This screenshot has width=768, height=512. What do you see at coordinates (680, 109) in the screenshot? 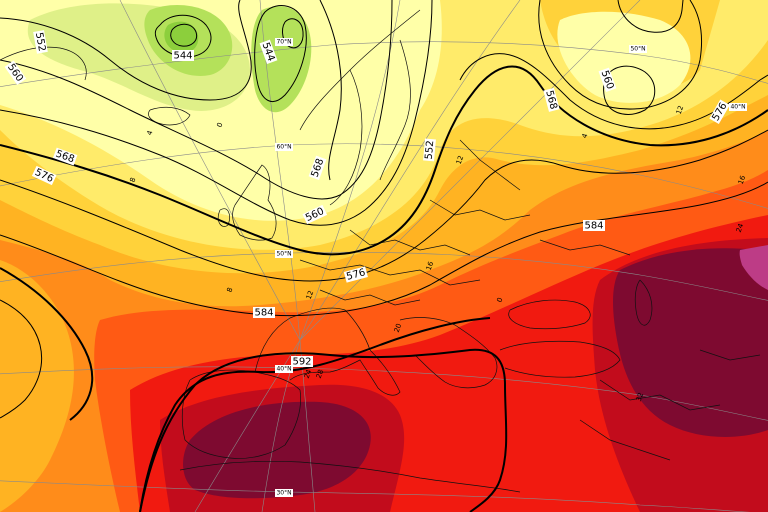
I see `temp-label-t12b: 12` at bounding box center [680, 109].